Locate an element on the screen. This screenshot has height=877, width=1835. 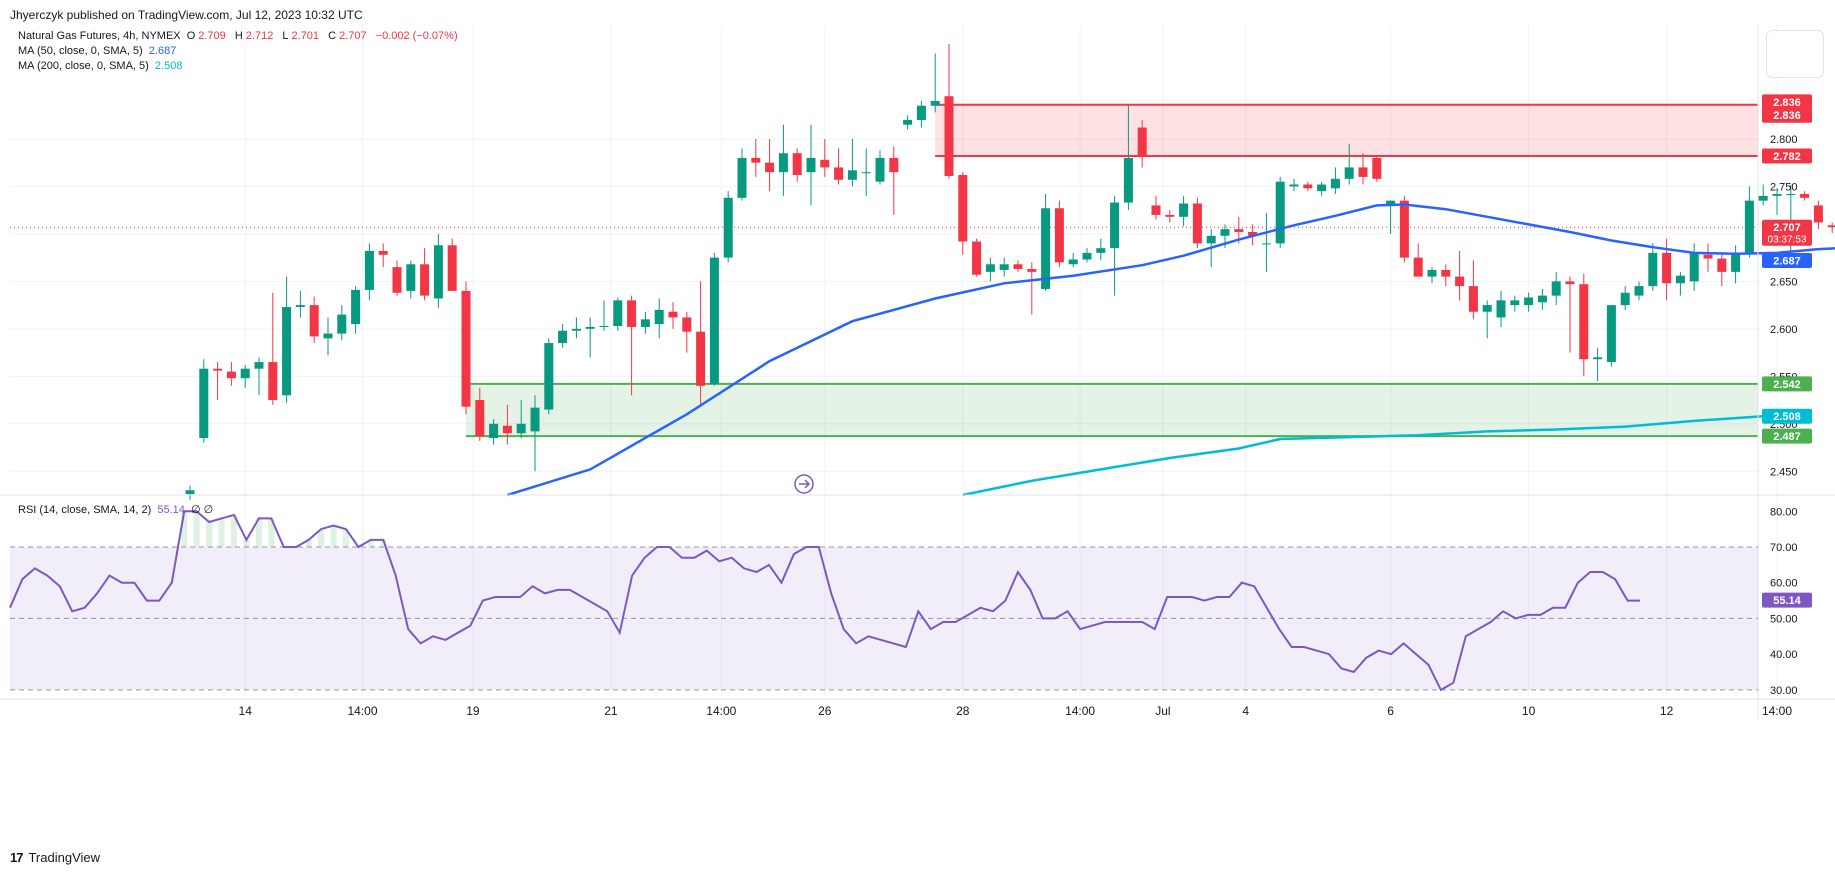
ma50-label: MA (50, close, 0, SMA, 5) is located at coordinates (80, 51).